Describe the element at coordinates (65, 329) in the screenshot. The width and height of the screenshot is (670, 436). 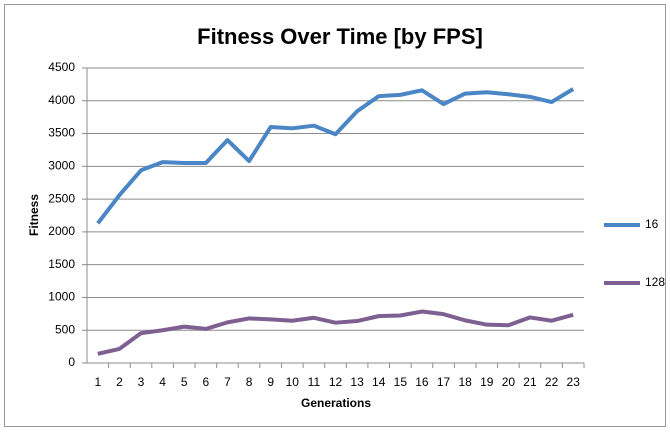
I see `y-tick-label: 500` at that location.